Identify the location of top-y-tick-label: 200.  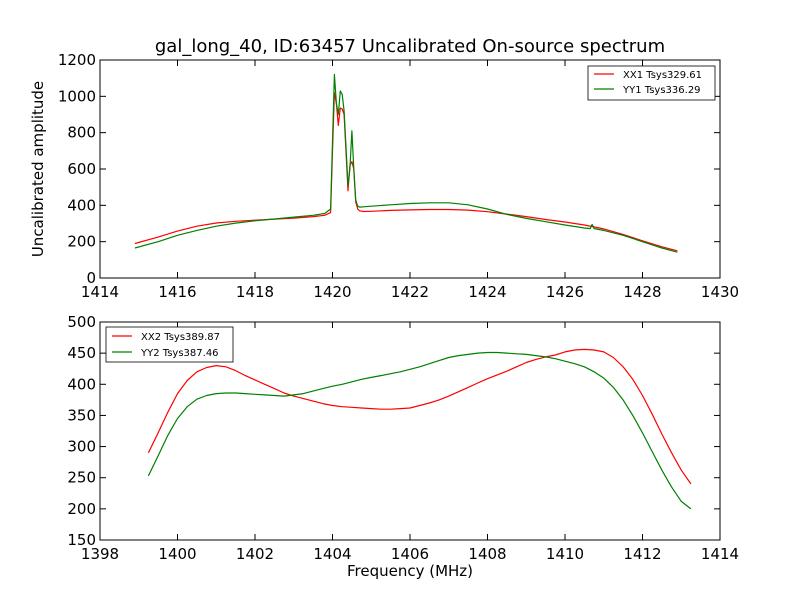
(81, 242).